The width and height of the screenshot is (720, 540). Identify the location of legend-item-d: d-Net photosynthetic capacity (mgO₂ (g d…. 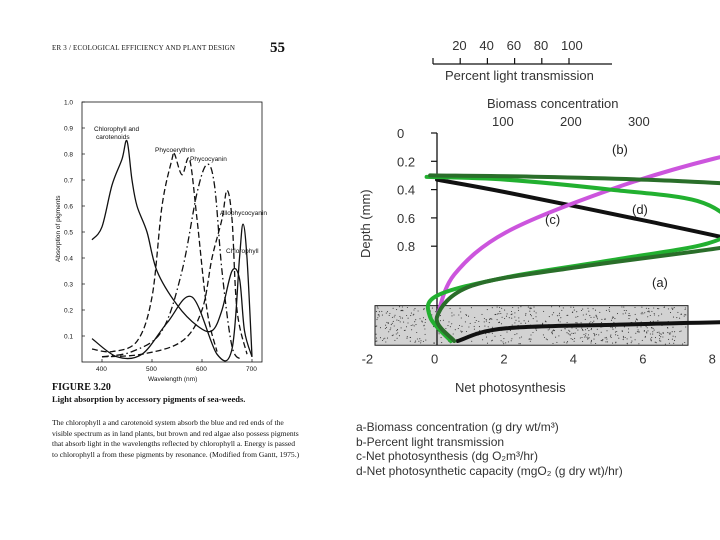
(489, 470).